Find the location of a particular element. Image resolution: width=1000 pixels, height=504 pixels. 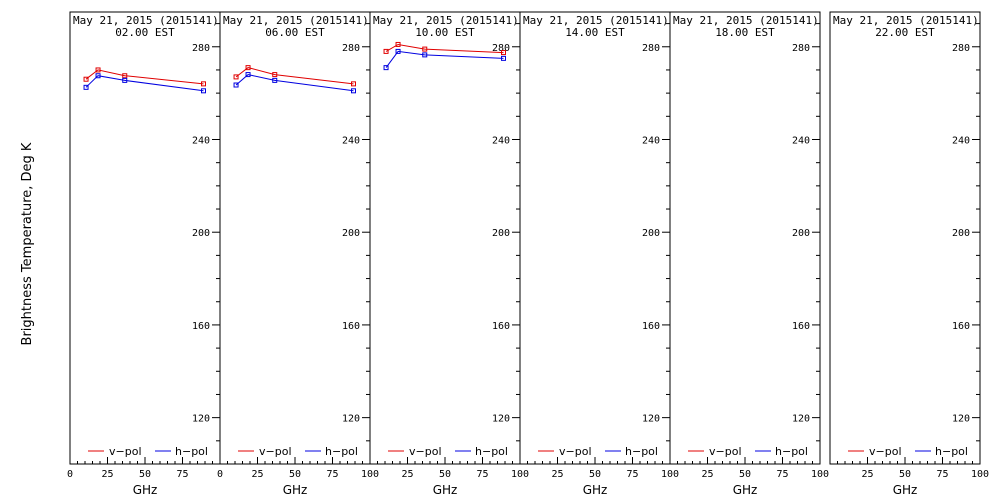

x-tick-label: 0 is located at coordinates (220, 474).